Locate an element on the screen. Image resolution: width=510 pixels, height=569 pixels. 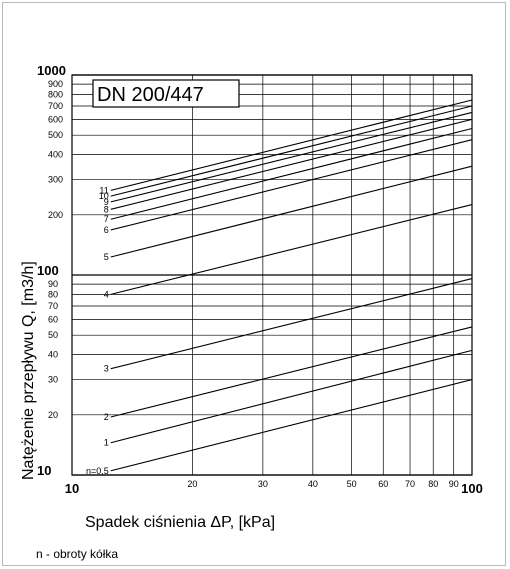
y-tick-label: 20 is located at coordinates (53, 415).